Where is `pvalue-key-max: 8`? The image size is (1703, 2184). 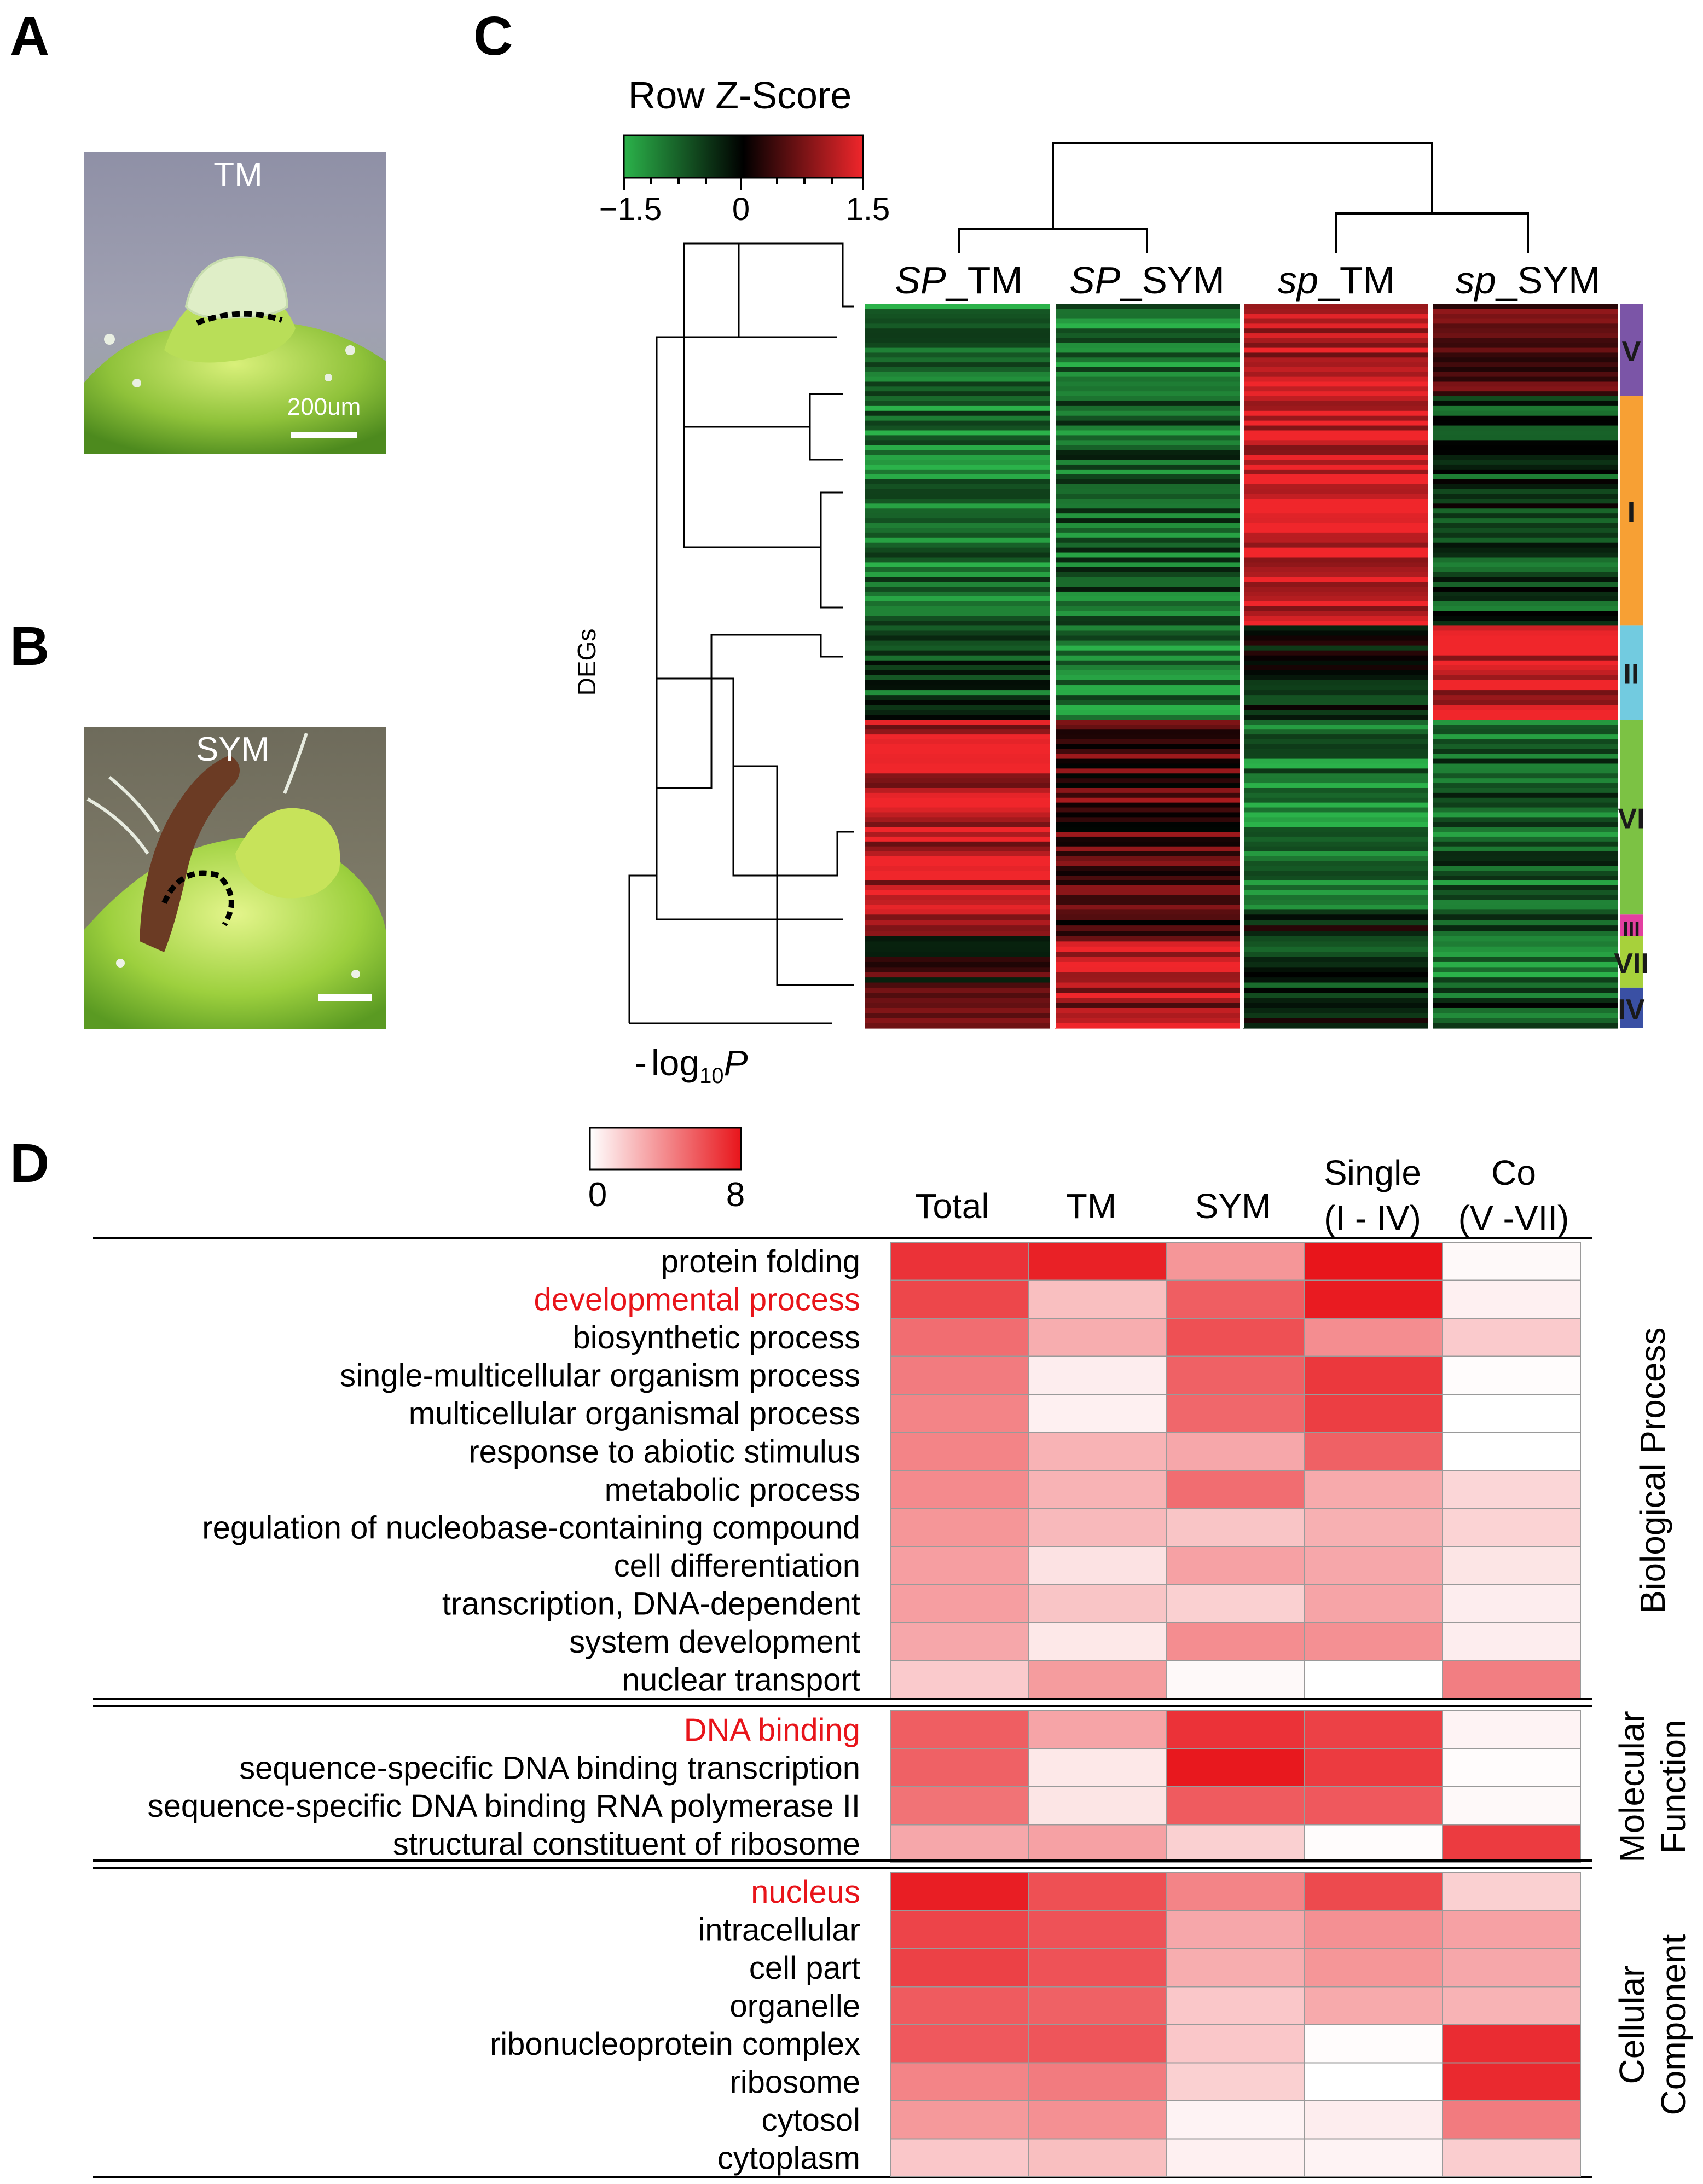
pvalue-key-max: 8 is located at coordinates (735, 1195).